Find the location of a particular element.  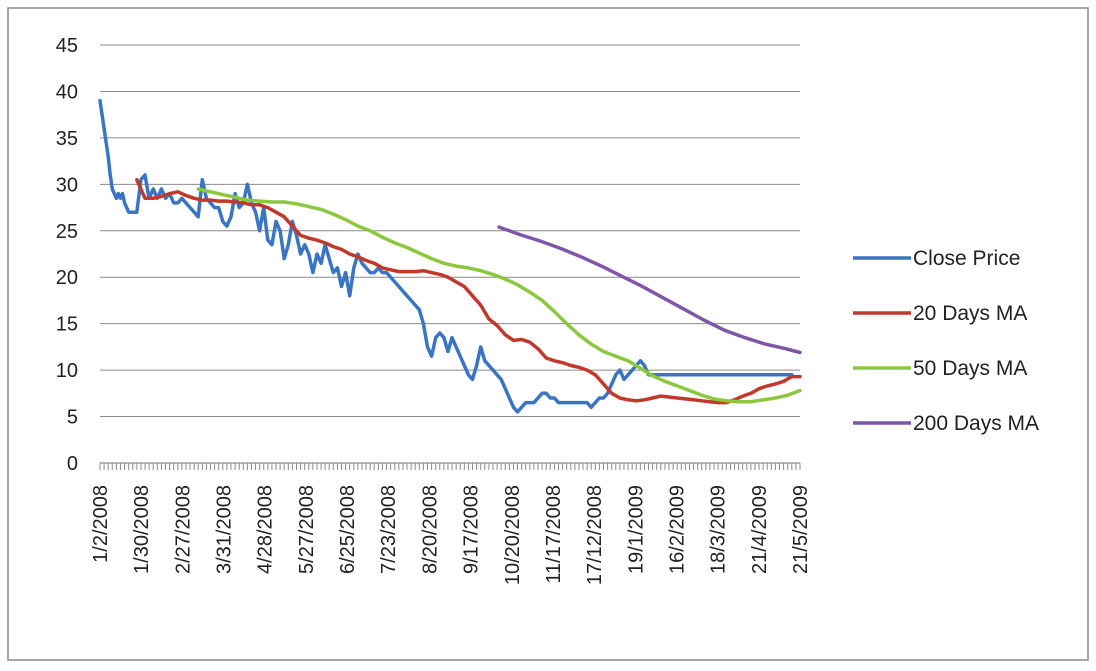

x-tick-label: 5/27/2008 is located at coordinates (307, 529).